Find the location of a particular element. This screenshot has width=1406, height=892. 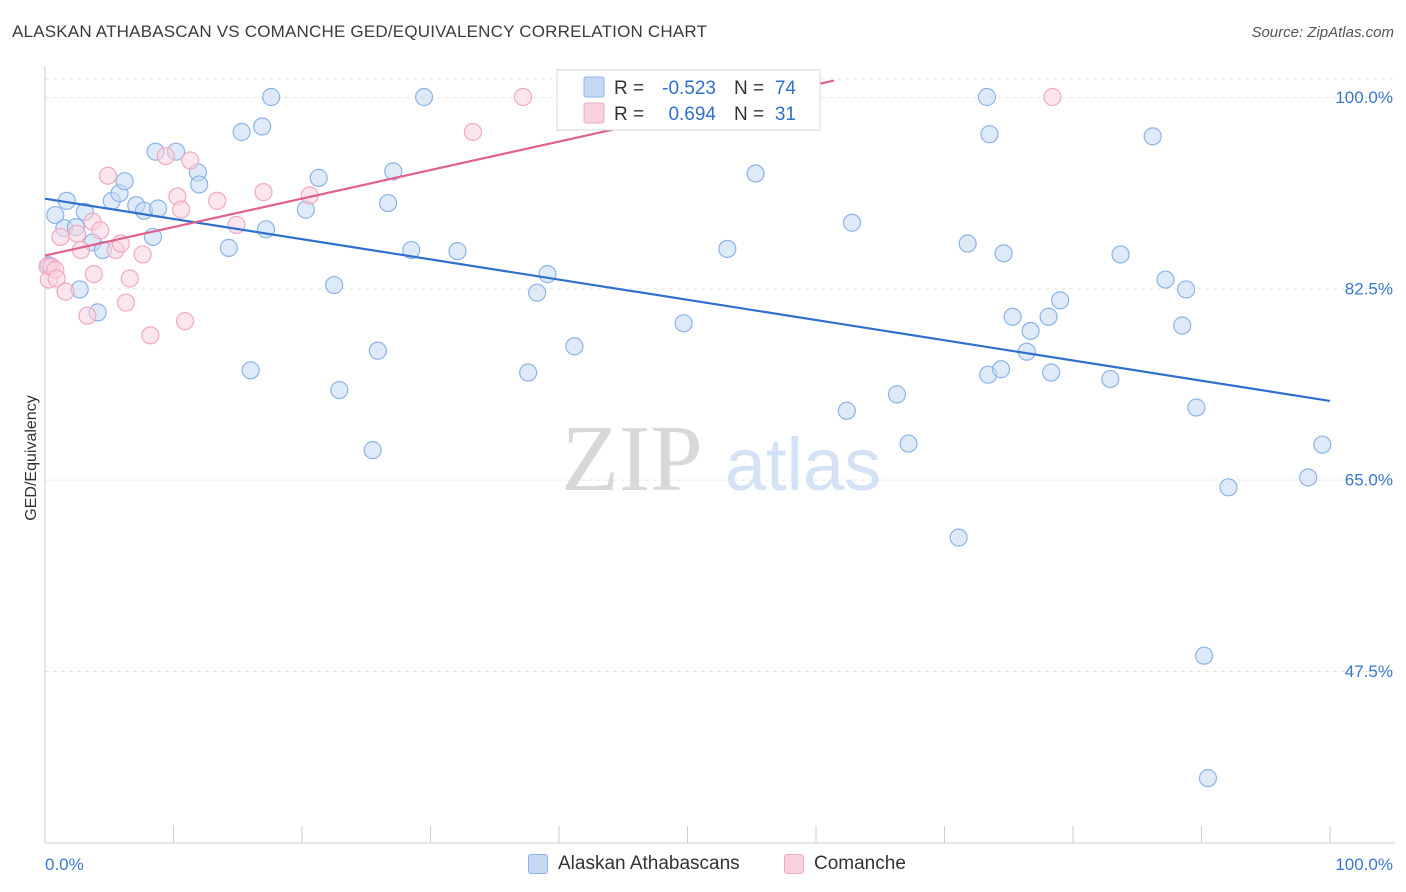

legend-item-comanche: Comanche is located at coordinates (845, 864).